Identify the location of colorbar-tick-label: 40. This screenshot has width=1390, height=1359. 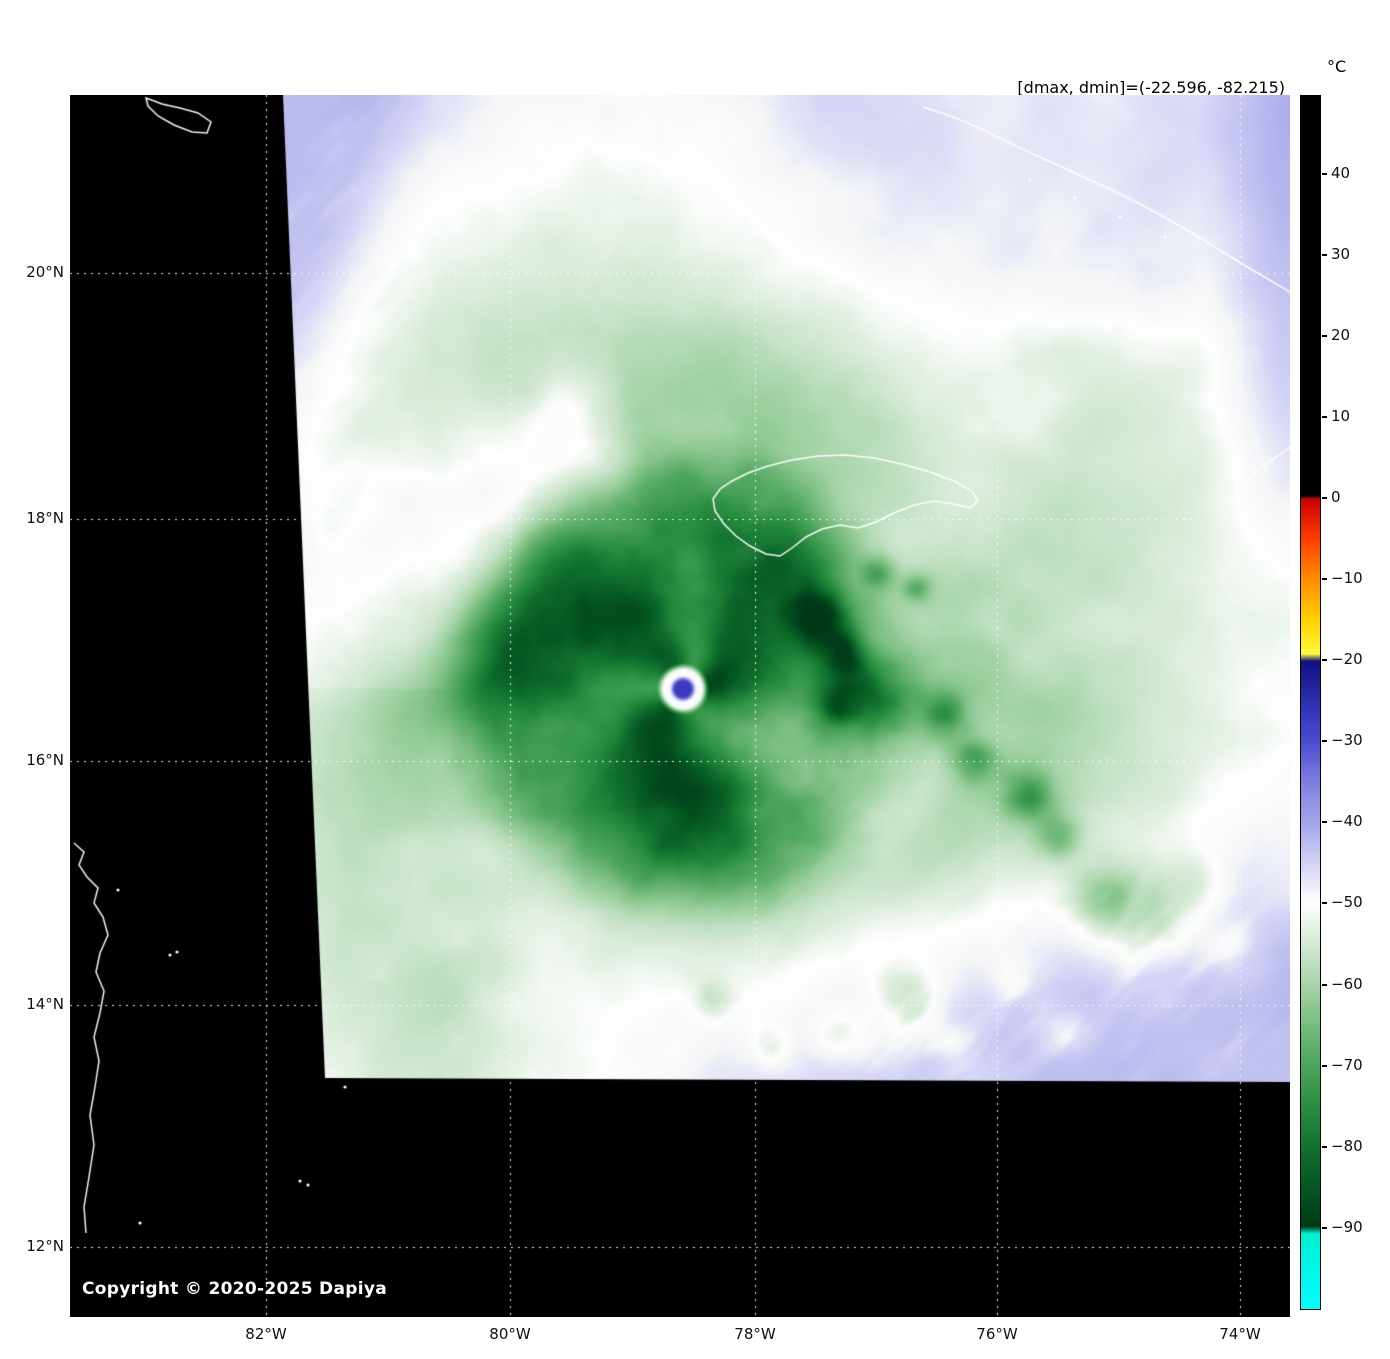
(1341, 172).